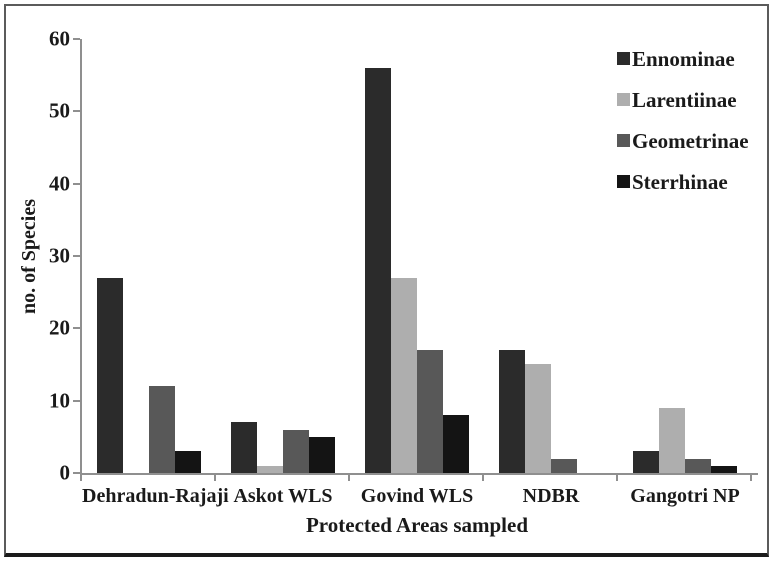 Image resolution: width=773 pixels, height=561 pixels. What do you see at coordinates (283, 496) in the screenshot?
I see `x-category-label: Askot WLS` at bounding box center [283, 496].